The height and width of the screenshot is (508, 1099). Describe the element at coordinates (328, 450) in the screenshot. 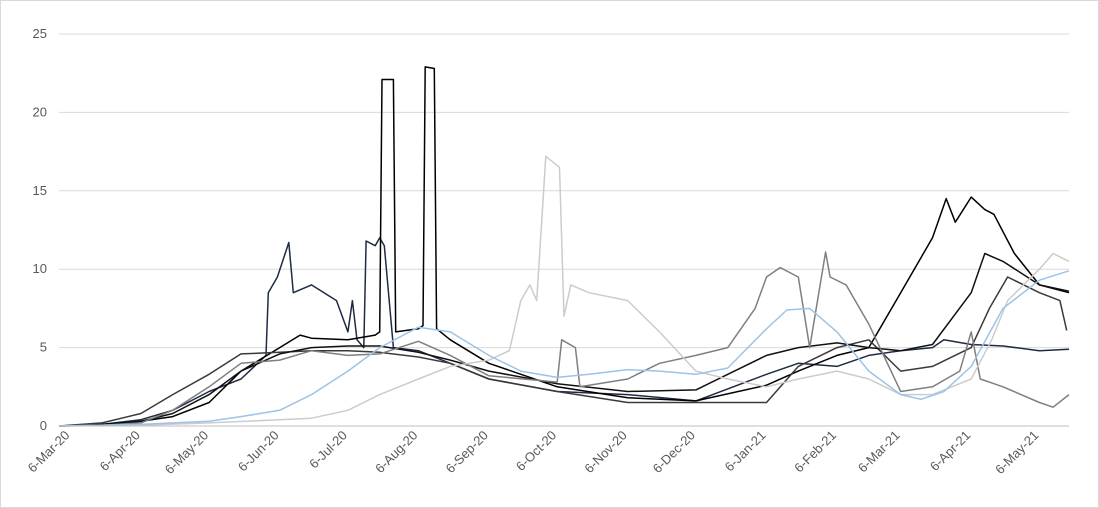

I see `x-tick-label: 6-Jul-20` at that location.